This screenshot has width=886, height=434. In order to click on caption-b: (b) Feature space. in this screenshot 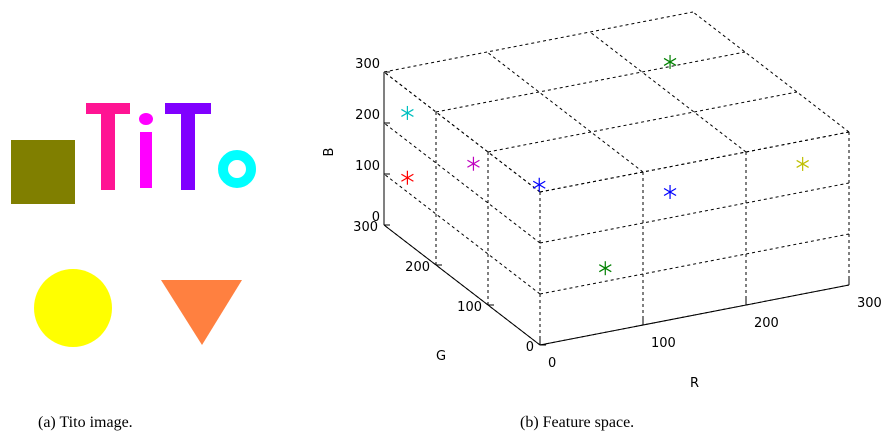, I will do `click(577, 422)`.